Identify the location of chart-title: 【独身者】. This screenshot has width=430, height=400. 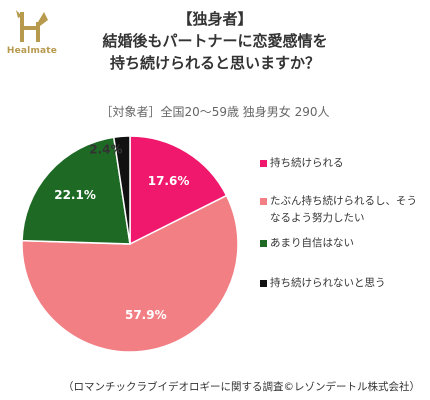
(215, 19).